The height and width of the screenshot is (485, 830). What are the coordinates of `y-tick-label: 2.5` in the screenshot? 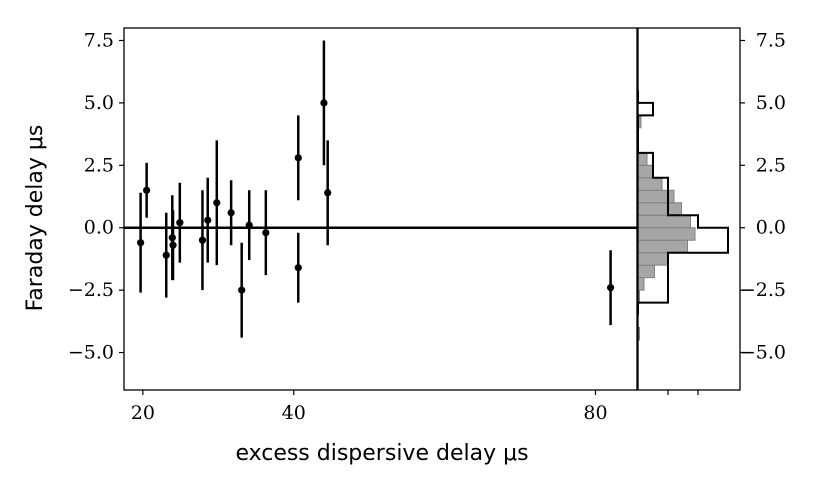 It's located at (99, 165).